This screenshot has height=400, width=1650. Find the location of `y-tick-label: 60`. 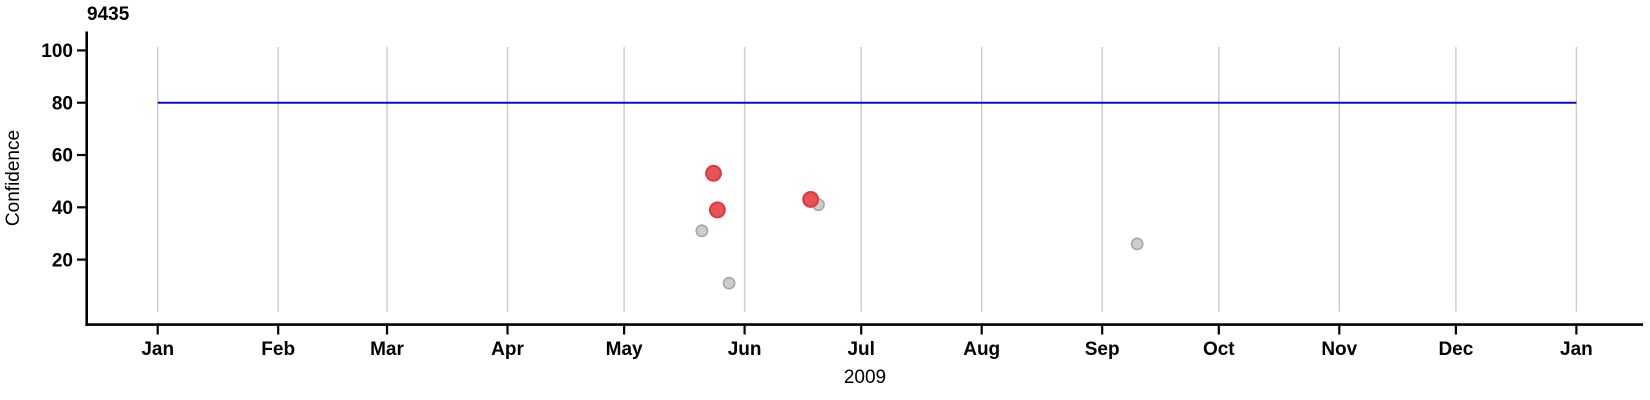

y-tick-label: 60 is located at coordinates (62, 156).